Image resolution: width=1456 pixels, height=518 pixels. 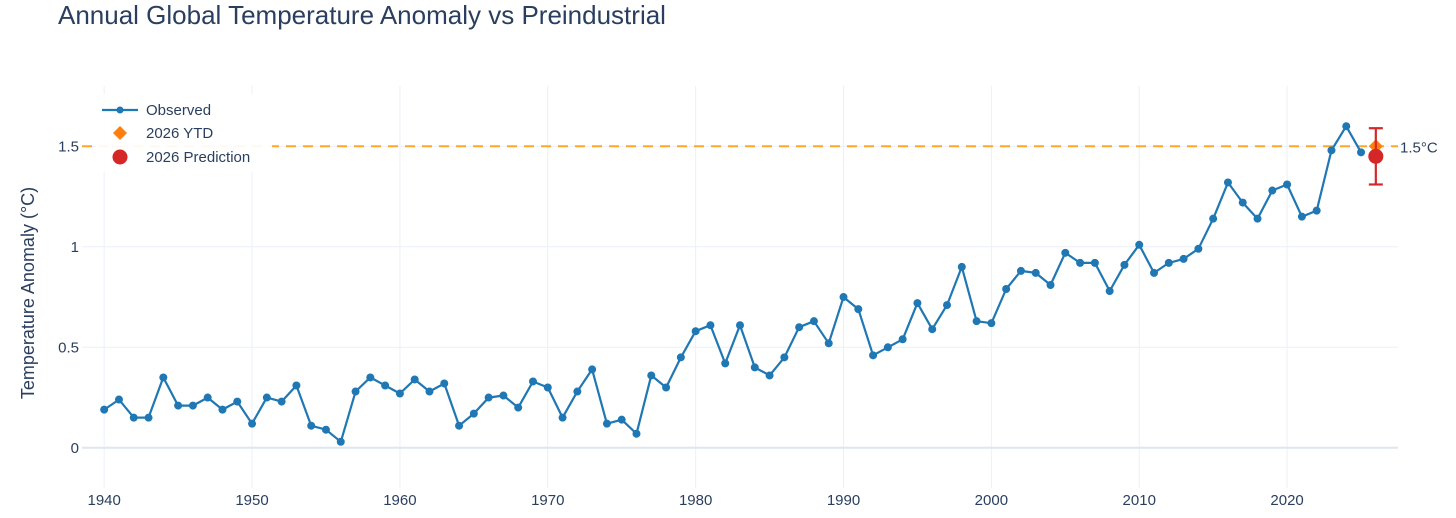 I want to click on legend: Observed 2026 YTD 2026 Prediction, so click(x=184, y=133).